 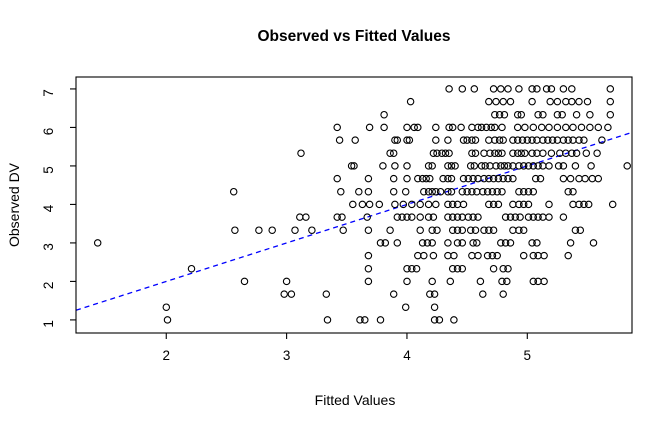 I want to click on x-axis-label: Fitted Values, so click(x=355, y=400).